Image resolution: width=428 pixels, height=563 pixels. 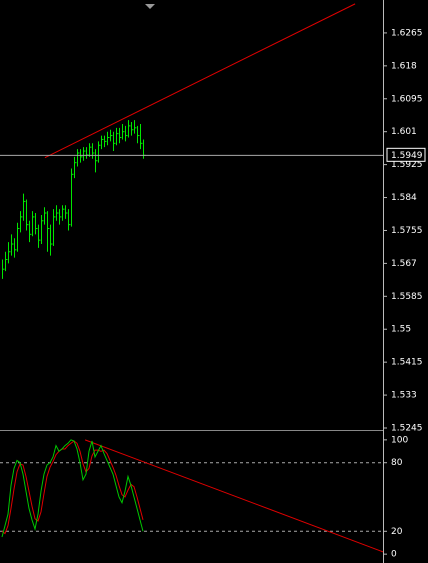 I want to click on indicator-line, so click(x=72, y=488).